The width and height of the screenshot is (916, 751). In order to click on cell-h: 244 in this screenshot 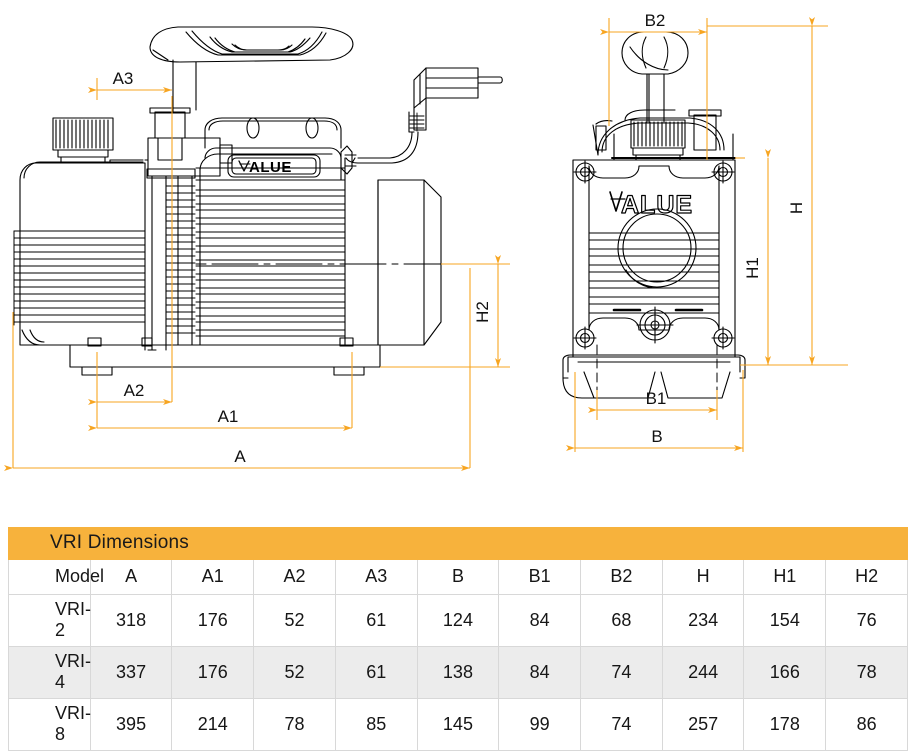, I will do `click(703, 672)`.